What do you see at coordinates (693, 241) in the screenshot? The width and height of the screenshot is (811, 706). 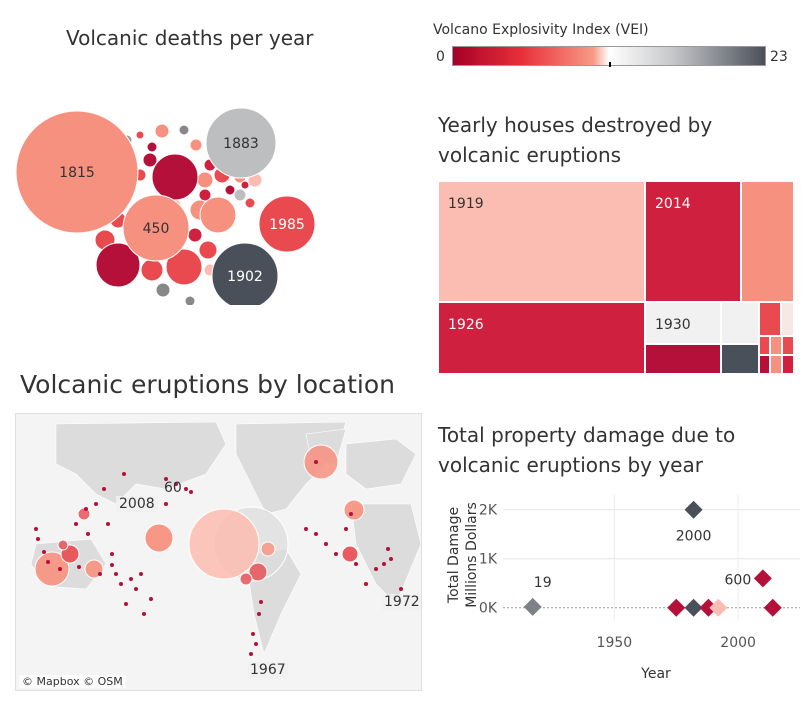 I see `treemap-cell: 2014` at bounding box center [693, 241].